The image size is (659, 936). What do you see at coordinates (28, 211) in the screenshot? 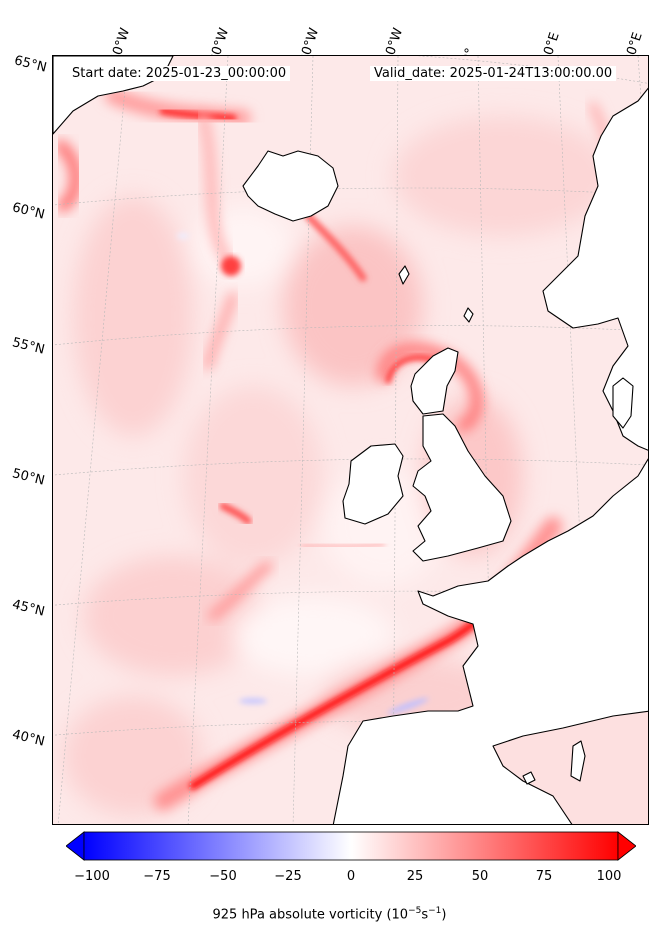
I see `lat-label-60n: 60°N` at bounding box center [28, 211].